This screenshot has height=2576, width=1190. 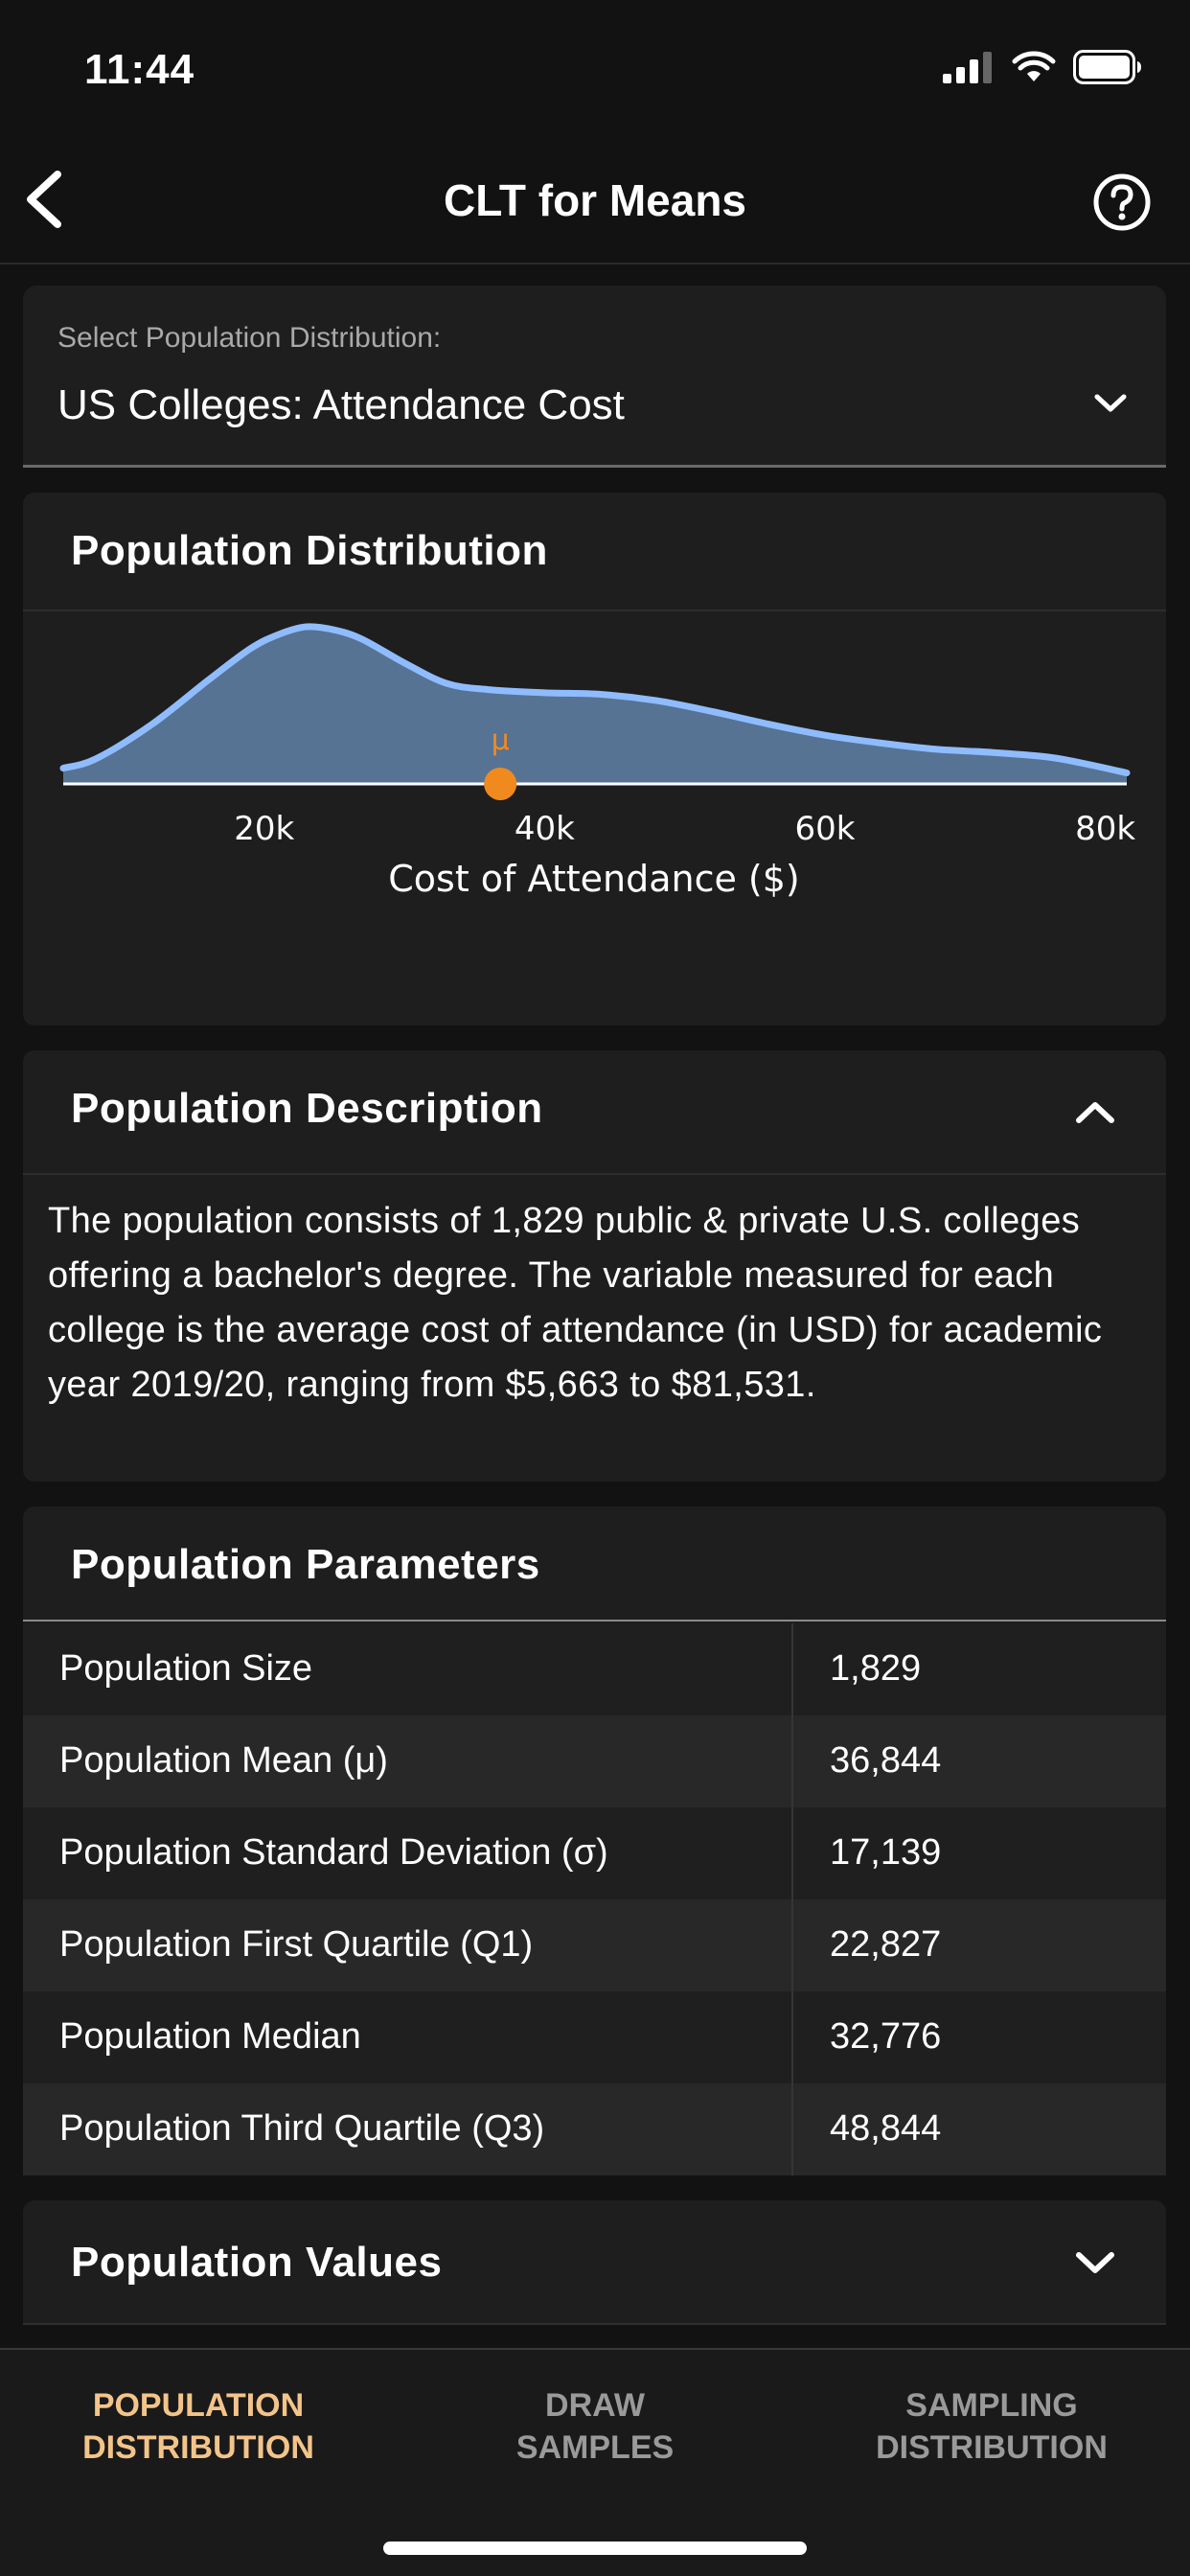 What do you see at coordinates (341, 404) in the screenshot?
I see `select-value: US Colleges: Attendance Cost` at bounding box center [341, 404].